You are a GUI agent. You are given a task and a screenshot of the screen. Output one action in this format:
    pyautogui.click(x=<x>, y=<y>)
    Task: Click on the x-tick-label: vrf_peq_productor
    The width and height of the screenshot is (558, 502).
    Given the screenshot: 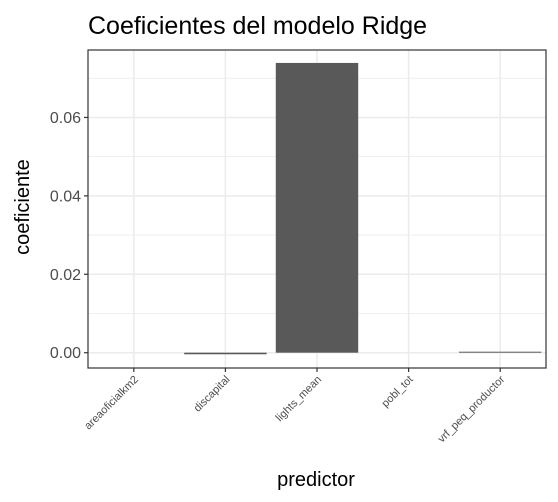 What is the action you would take?
    pyautogui.click(x=472, y=409)
    